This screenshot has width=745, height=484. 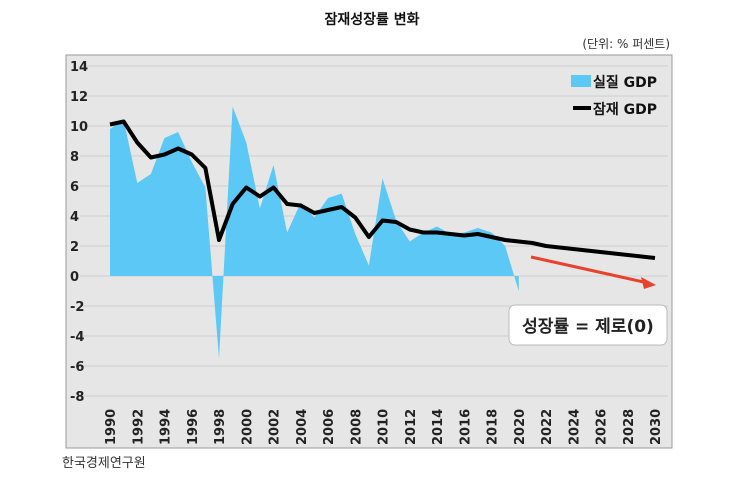 I want to click on x-tick-label: 2020, so click(x=520, y=427).